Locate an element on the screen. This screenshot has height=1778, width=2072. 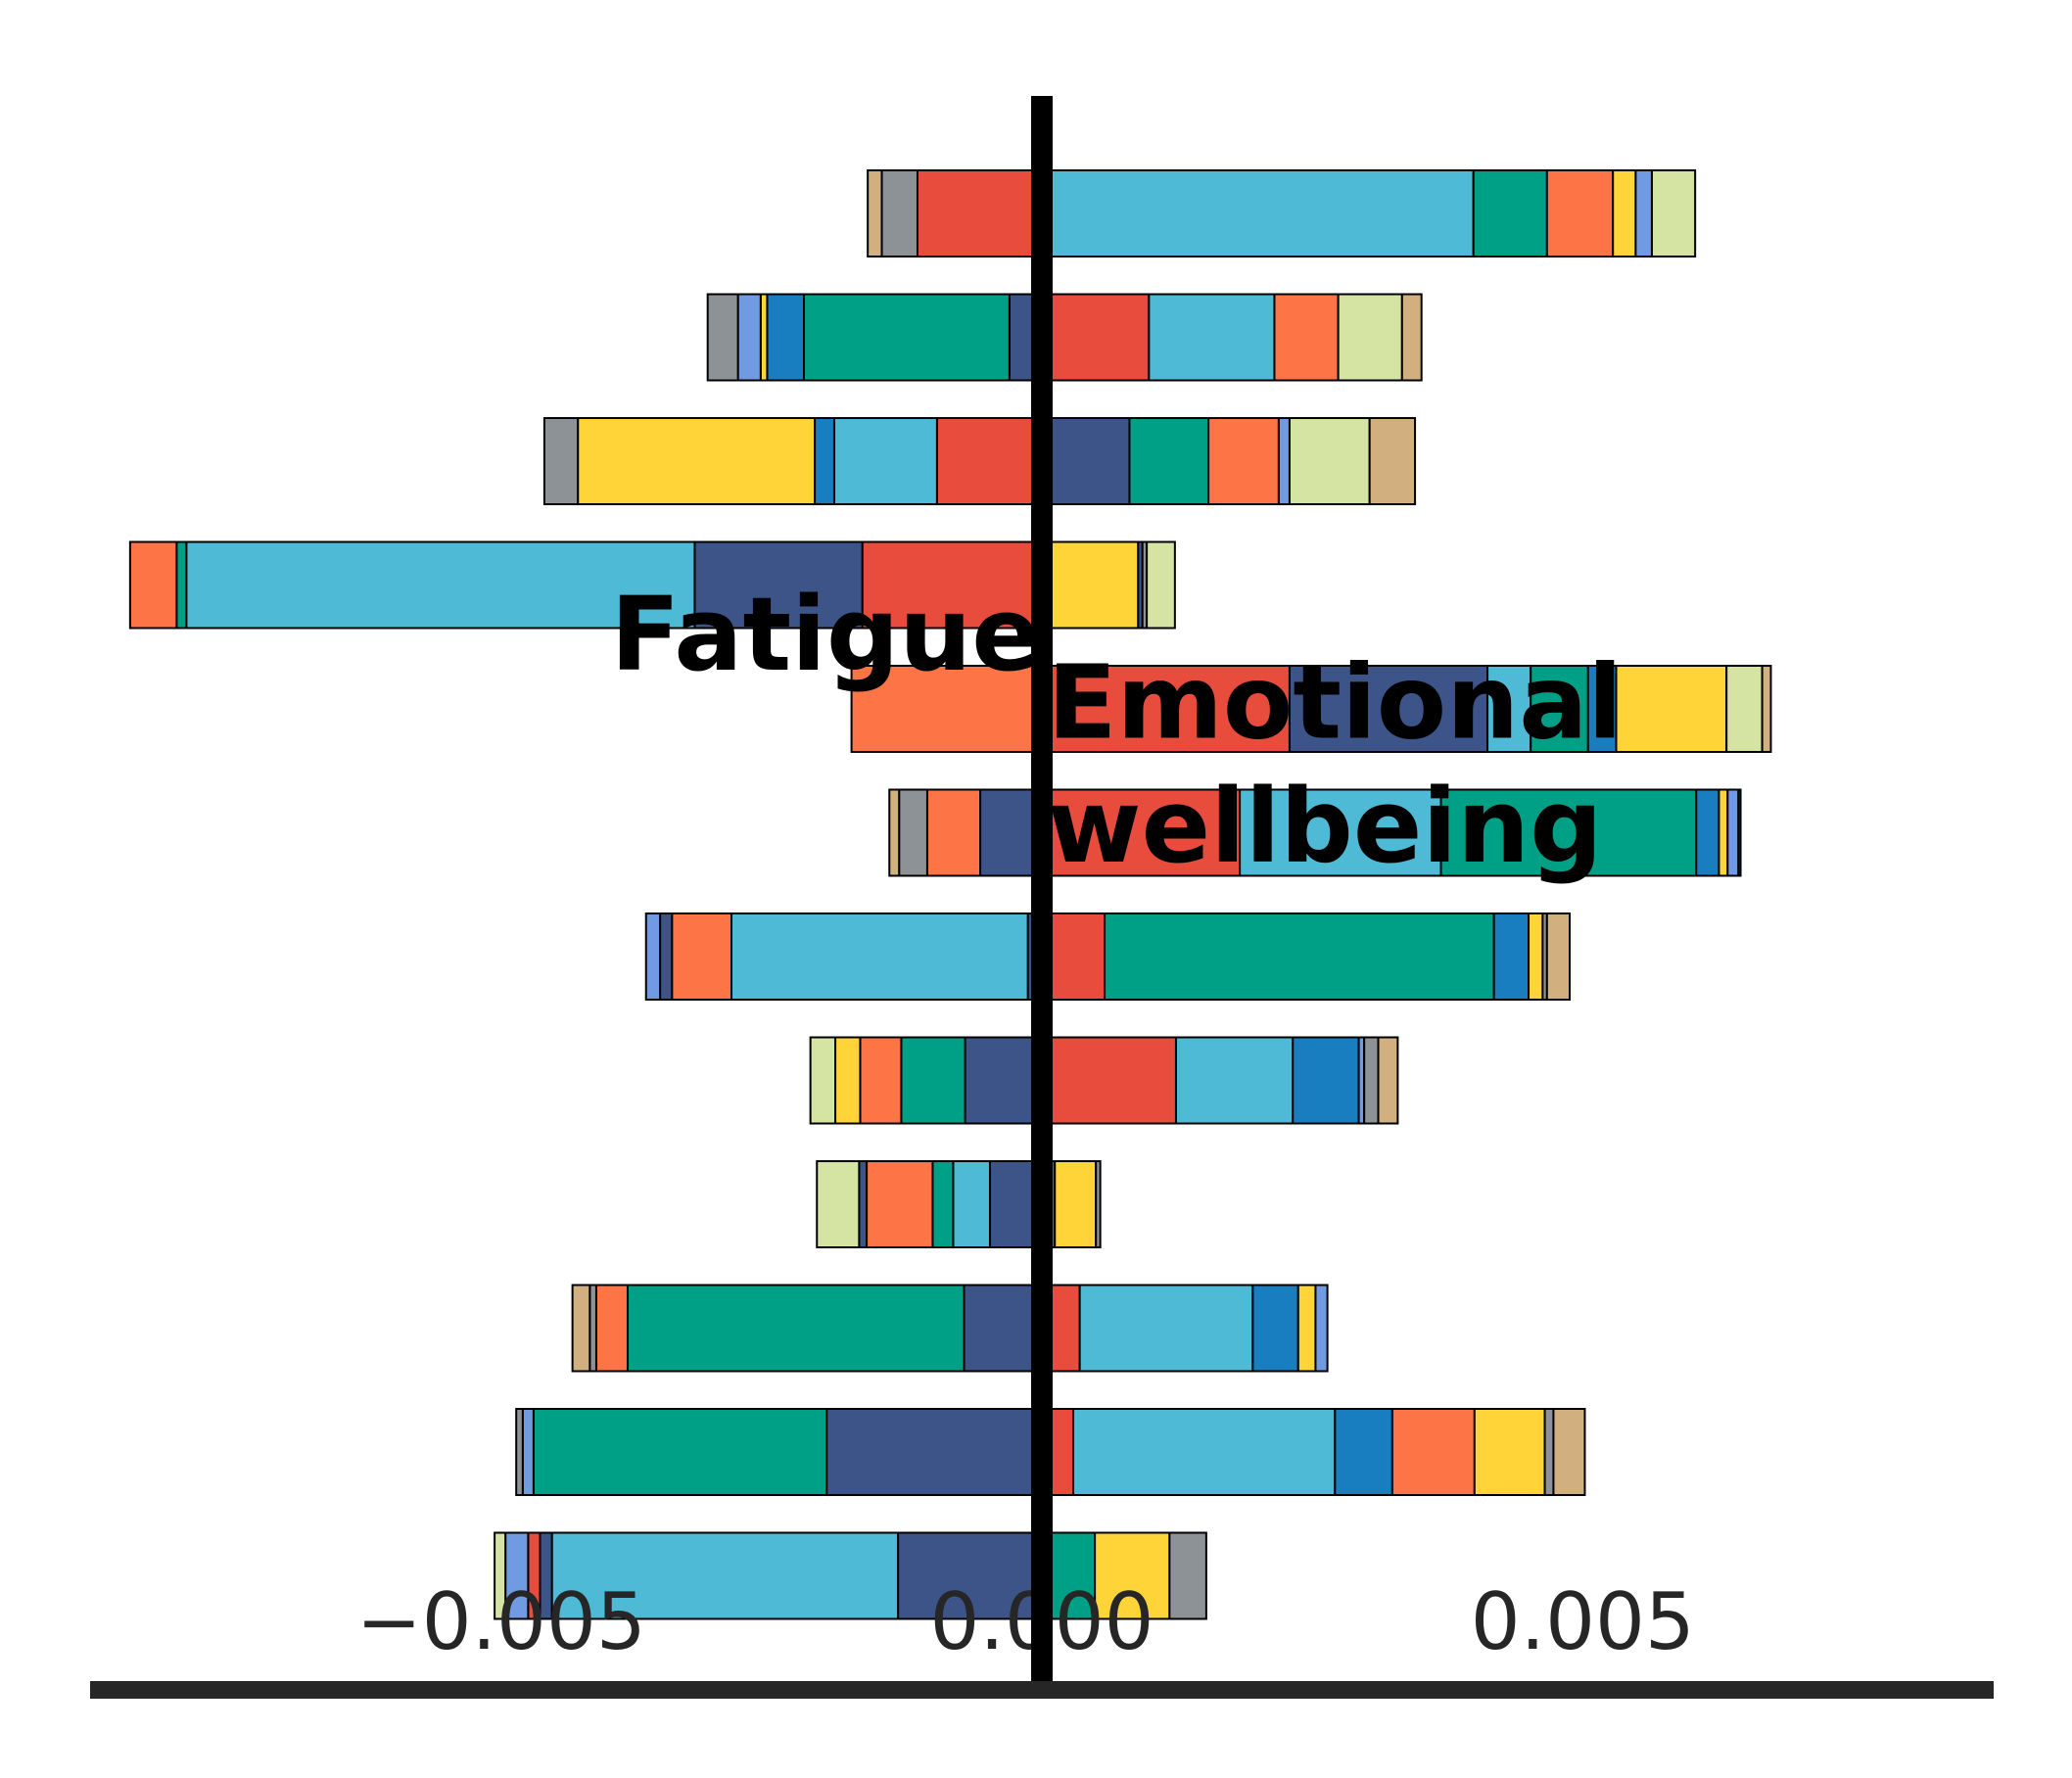
annotation-0: Fatigue is located at coordinates (825, 634).